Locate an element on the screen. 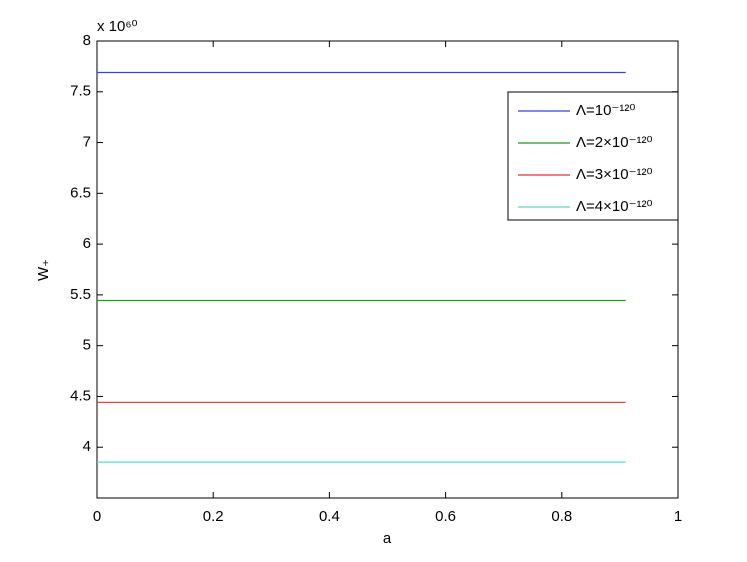  legend-label: Λ=4×10⁻¹²⁰ is located at coordinates (614, 206).